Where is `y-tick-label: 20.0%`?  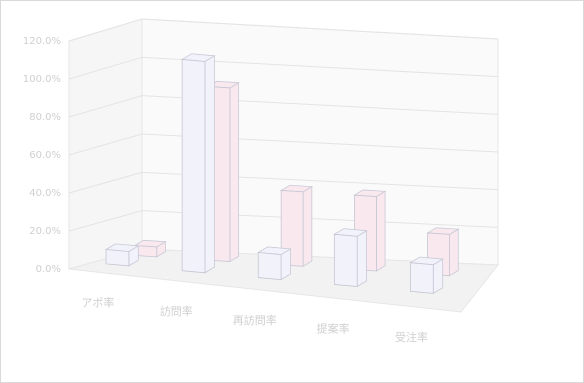 y-tick-label: 20.0% is located at coordinates (45, 231).